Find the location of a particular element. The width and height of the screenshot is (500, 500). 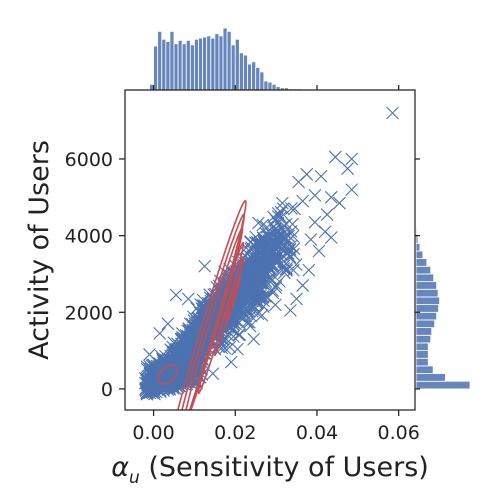

kde-contours is located at coordinates (202, 304).